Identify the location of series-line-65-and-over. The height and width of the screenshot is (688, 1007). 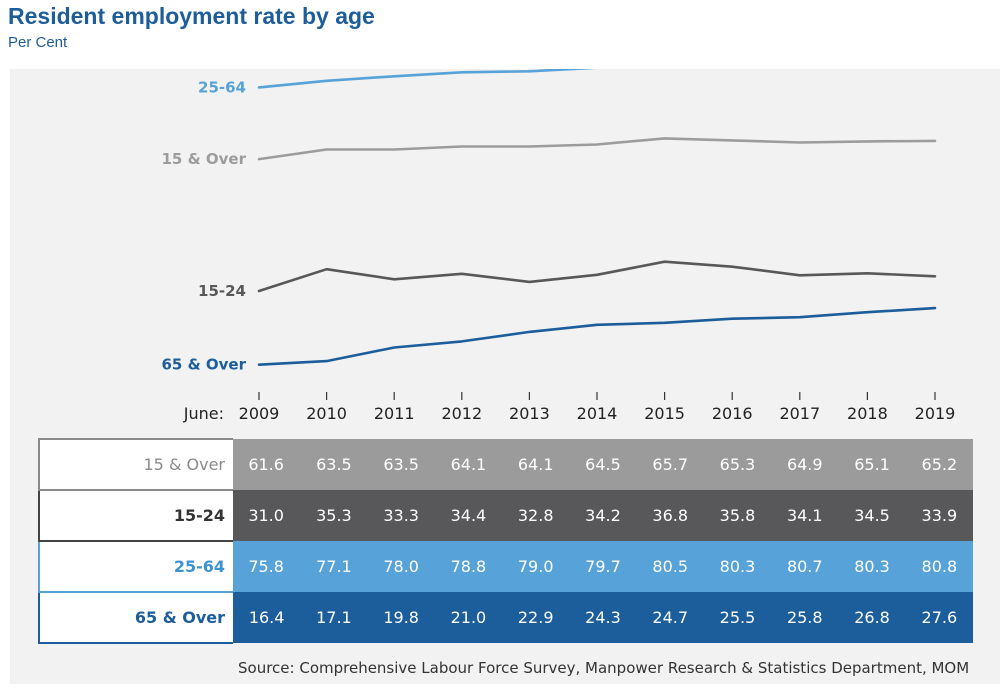
(597, 336).